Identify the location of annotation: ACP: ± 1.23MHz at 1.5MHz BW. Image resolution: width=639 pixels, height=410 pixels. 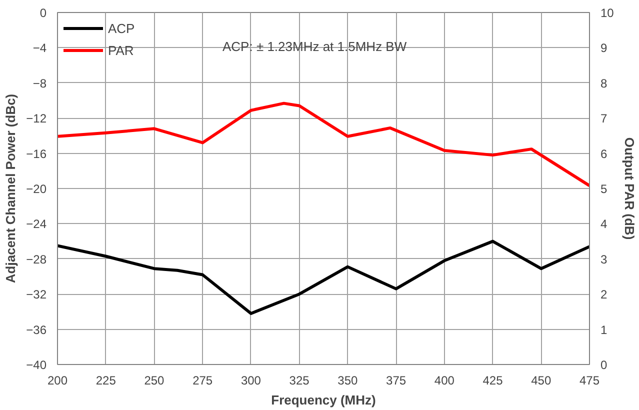
(315, 46).